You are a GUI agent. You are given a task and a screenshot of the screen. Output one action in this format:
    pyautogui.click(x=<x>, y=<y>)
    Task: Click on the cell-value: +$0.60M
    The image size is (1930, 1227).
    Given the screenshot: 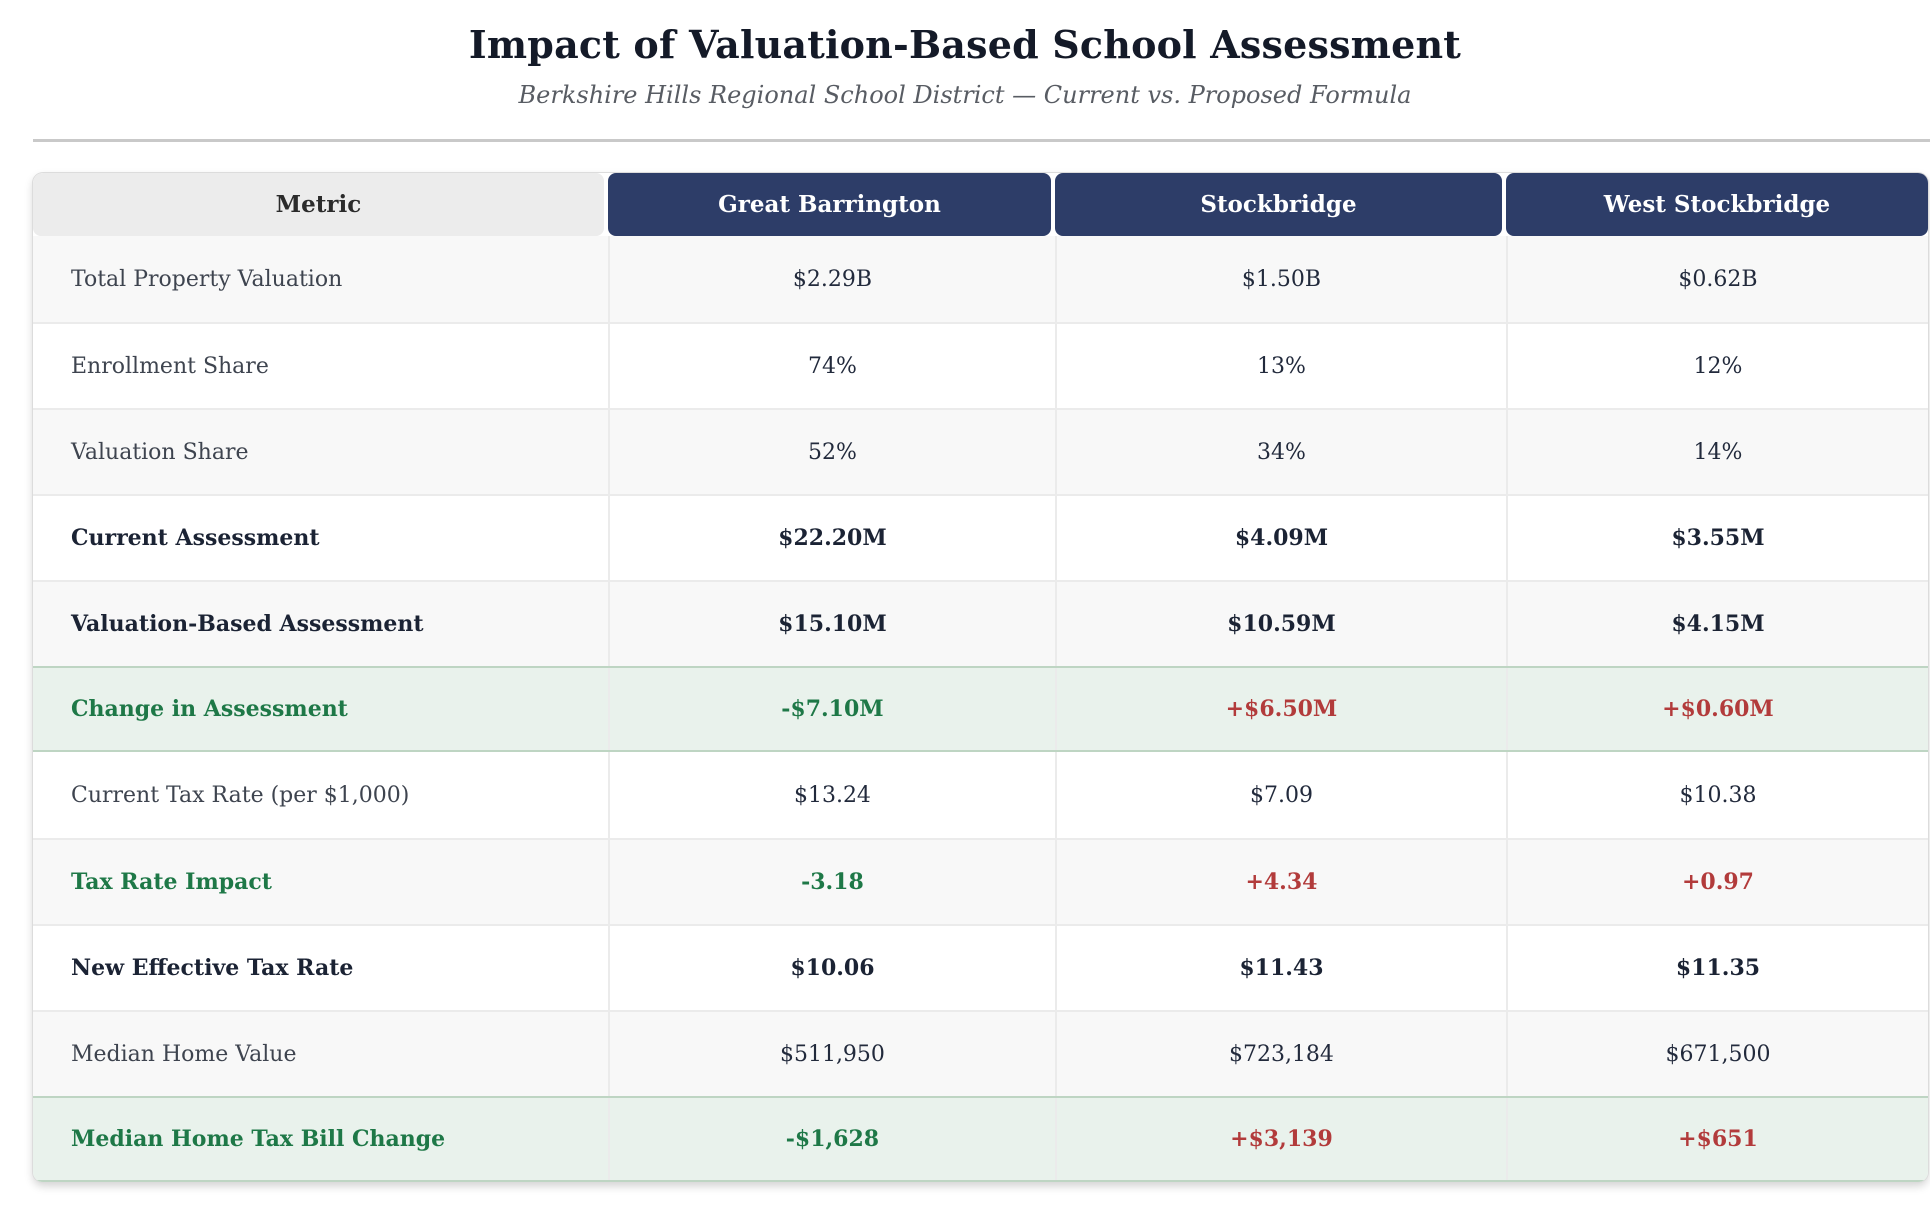 What is the action you would take?
    pyautogui.click(x=1716, y=709)
    